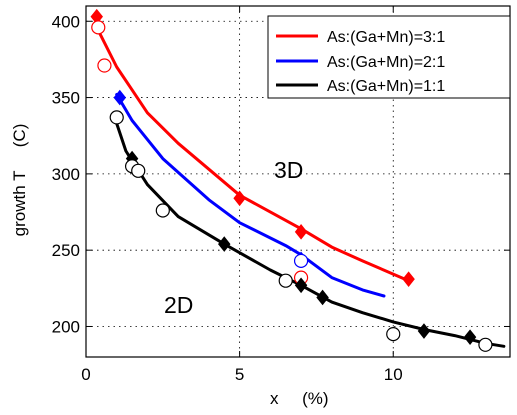 The image size is (517, 415). What do you see at coordinates (66, 21) in the screenshot?
I see `y-tick-label: 400` at bounding box center [66, 21].